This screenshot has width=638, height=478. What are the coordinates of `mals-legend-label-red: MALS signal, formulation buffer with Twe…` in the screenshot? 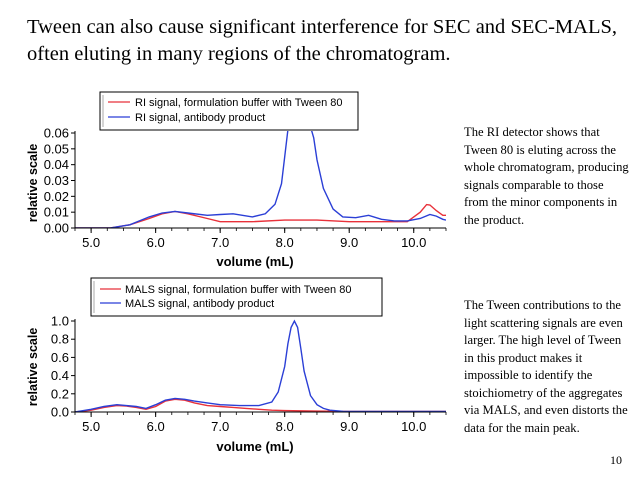 It's located at (238, 290).